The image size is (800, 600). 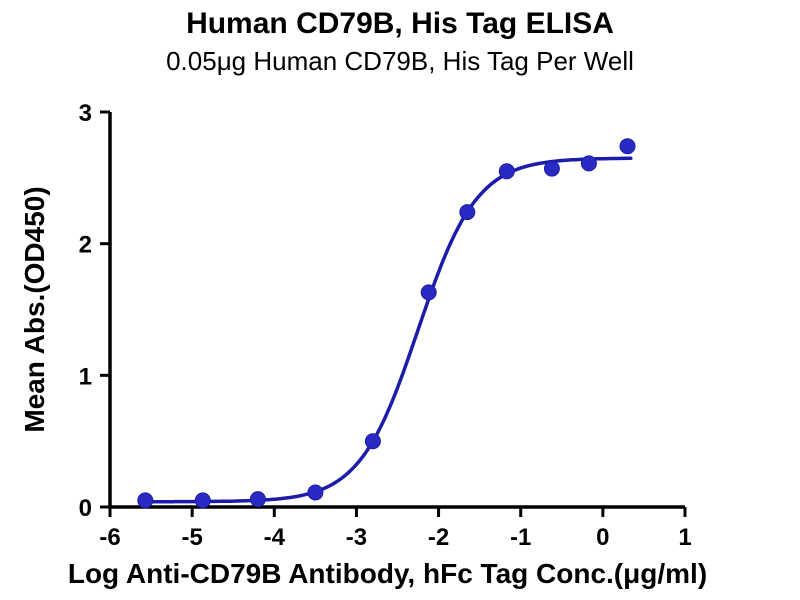 What do you see at coordinates (109, 537) in the screenshot?
I see `x-tick-label: -6` at bounding box center [109, 537].